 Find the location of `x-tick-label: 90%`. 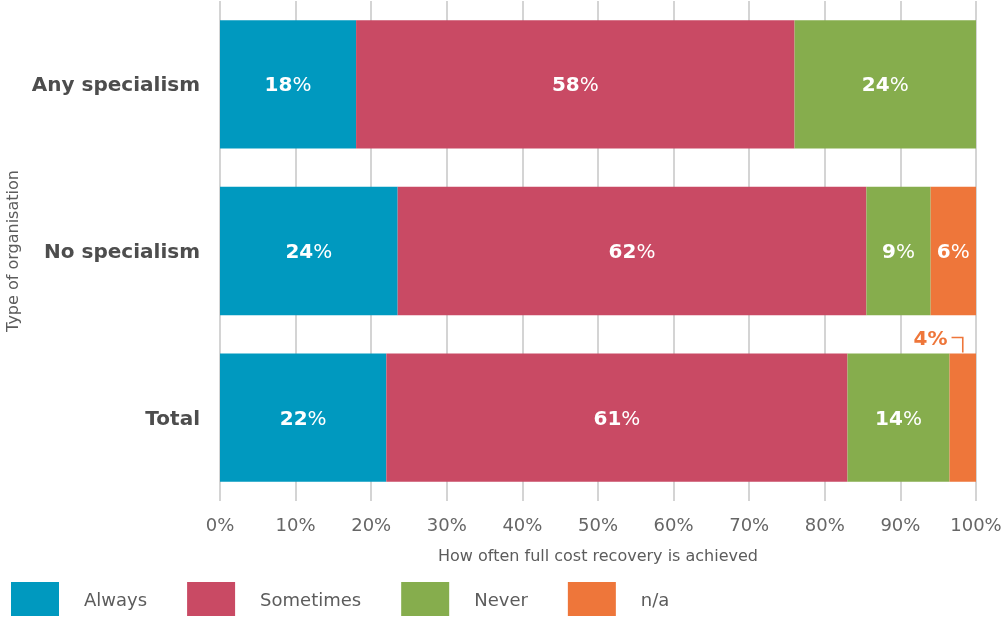

x-tick-label: 90% is located at coordinates (900, 524).